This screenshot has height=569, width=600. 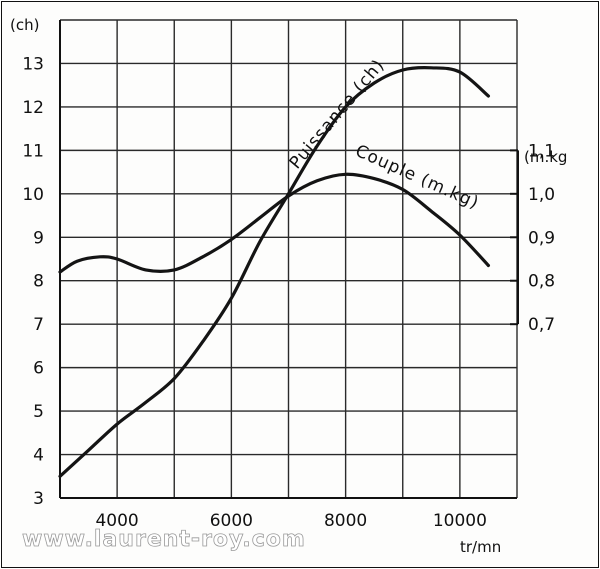 I want to click on y-right-tick-label: 0,9, so click(x=541, y=238).